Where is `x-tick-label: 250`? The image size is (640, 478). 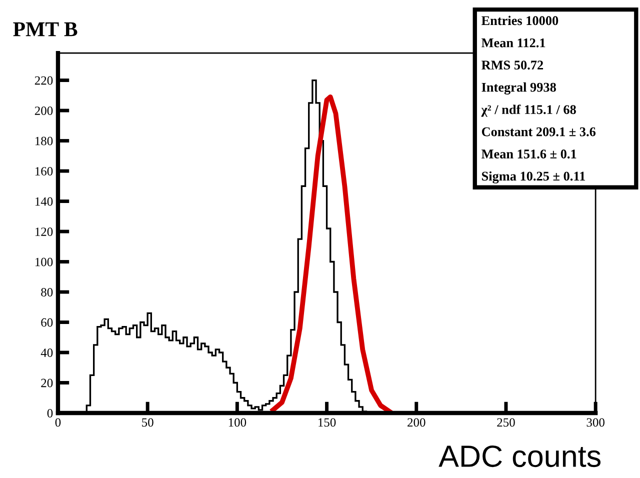
x-tick-label: 250 is located at coordinates (506, 422).